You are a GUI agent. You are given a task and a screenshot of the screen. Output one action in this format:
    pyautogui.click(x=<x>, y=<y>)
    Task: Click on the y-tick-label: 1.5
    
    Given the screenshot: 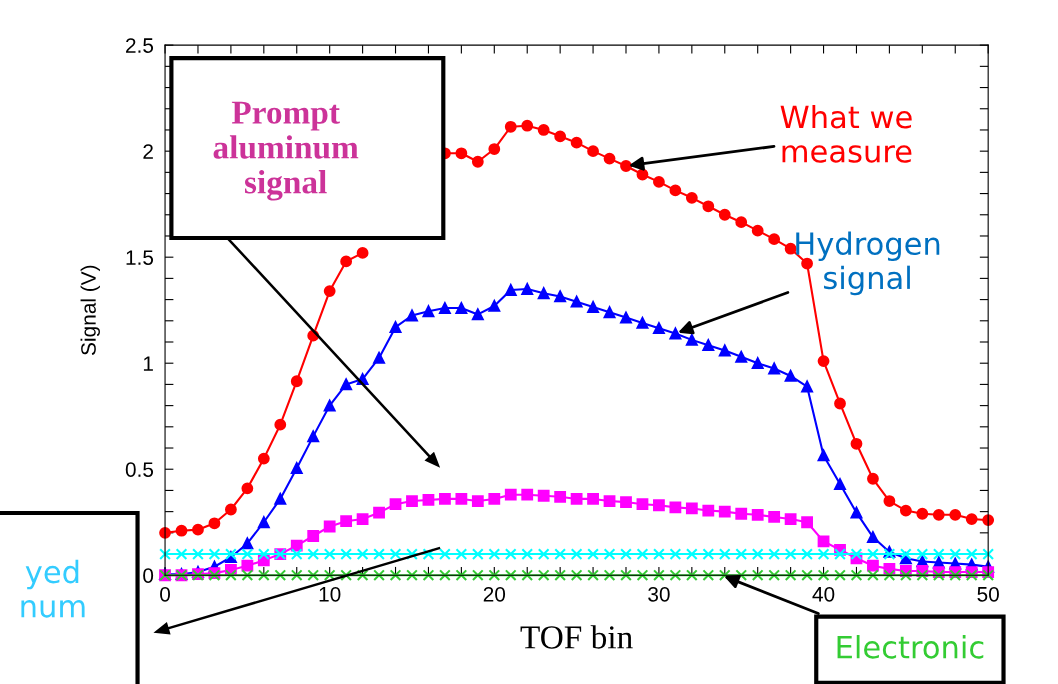 What is the action you would take?
    pyautogui.click(x=140, y=257)
    